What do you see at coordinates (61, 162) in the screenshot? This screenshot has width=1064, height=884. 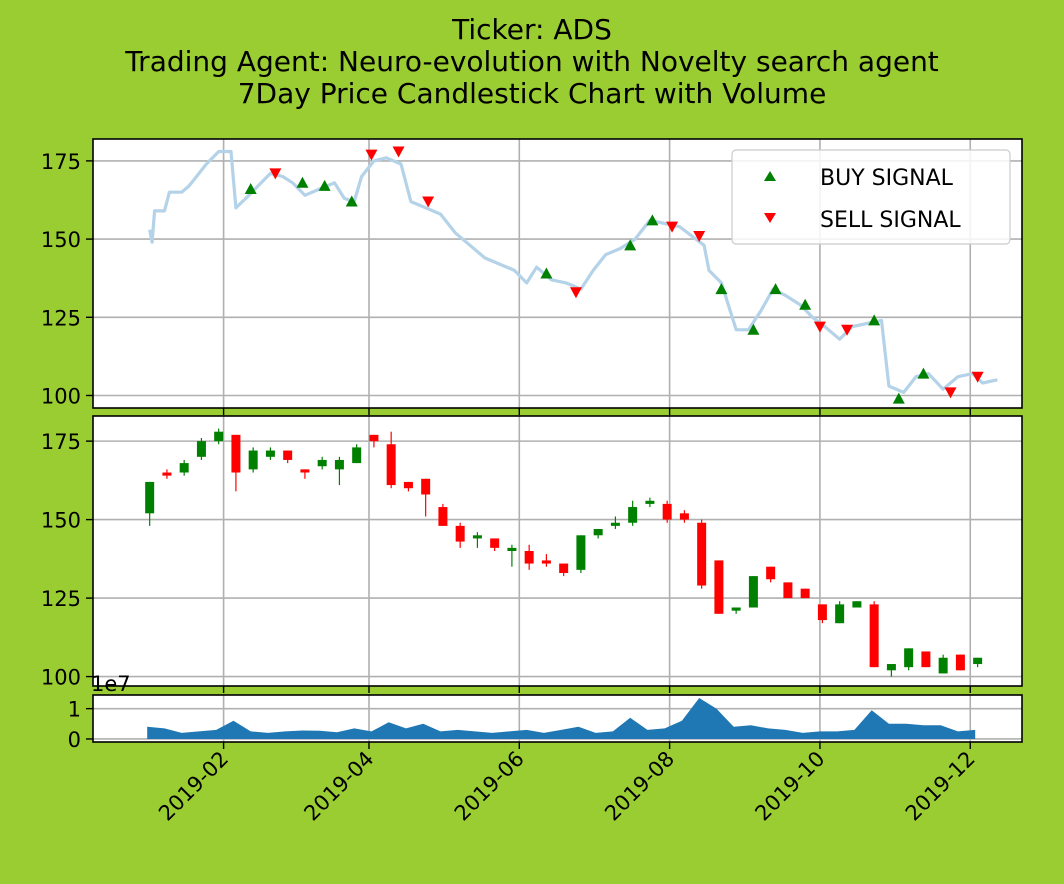 I see `y-tick-label: 175` at bounding box center [61, 162].